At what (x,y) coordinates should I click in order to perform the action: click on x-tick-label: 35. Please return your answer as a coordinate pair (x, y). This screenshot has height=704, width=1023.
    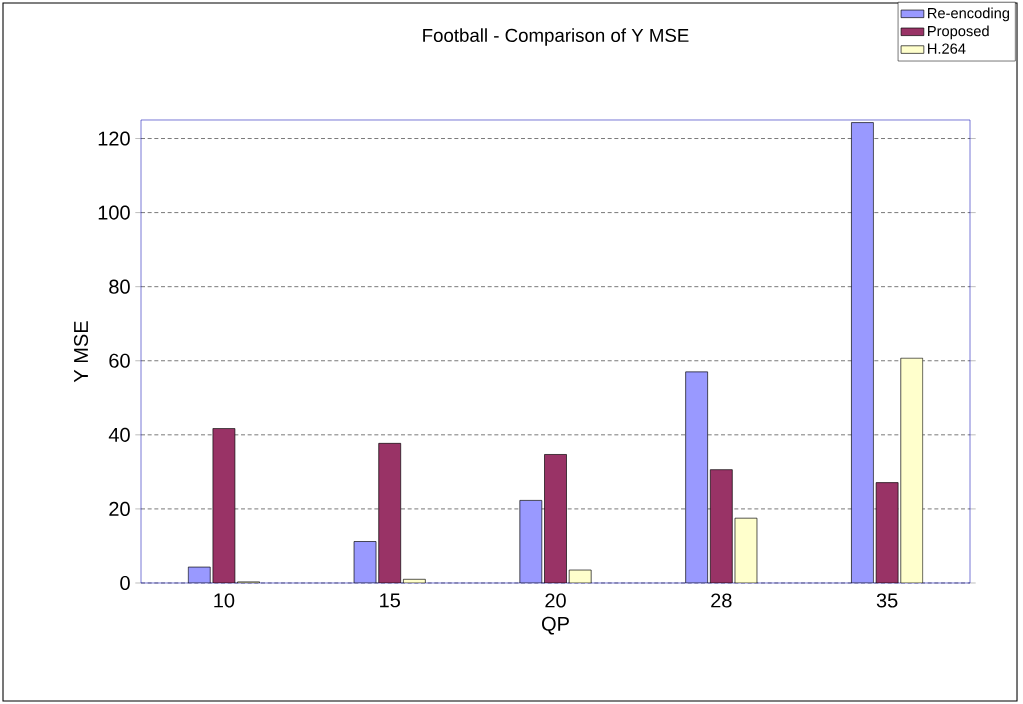
    Looking at the image, I should click on (887, 600).